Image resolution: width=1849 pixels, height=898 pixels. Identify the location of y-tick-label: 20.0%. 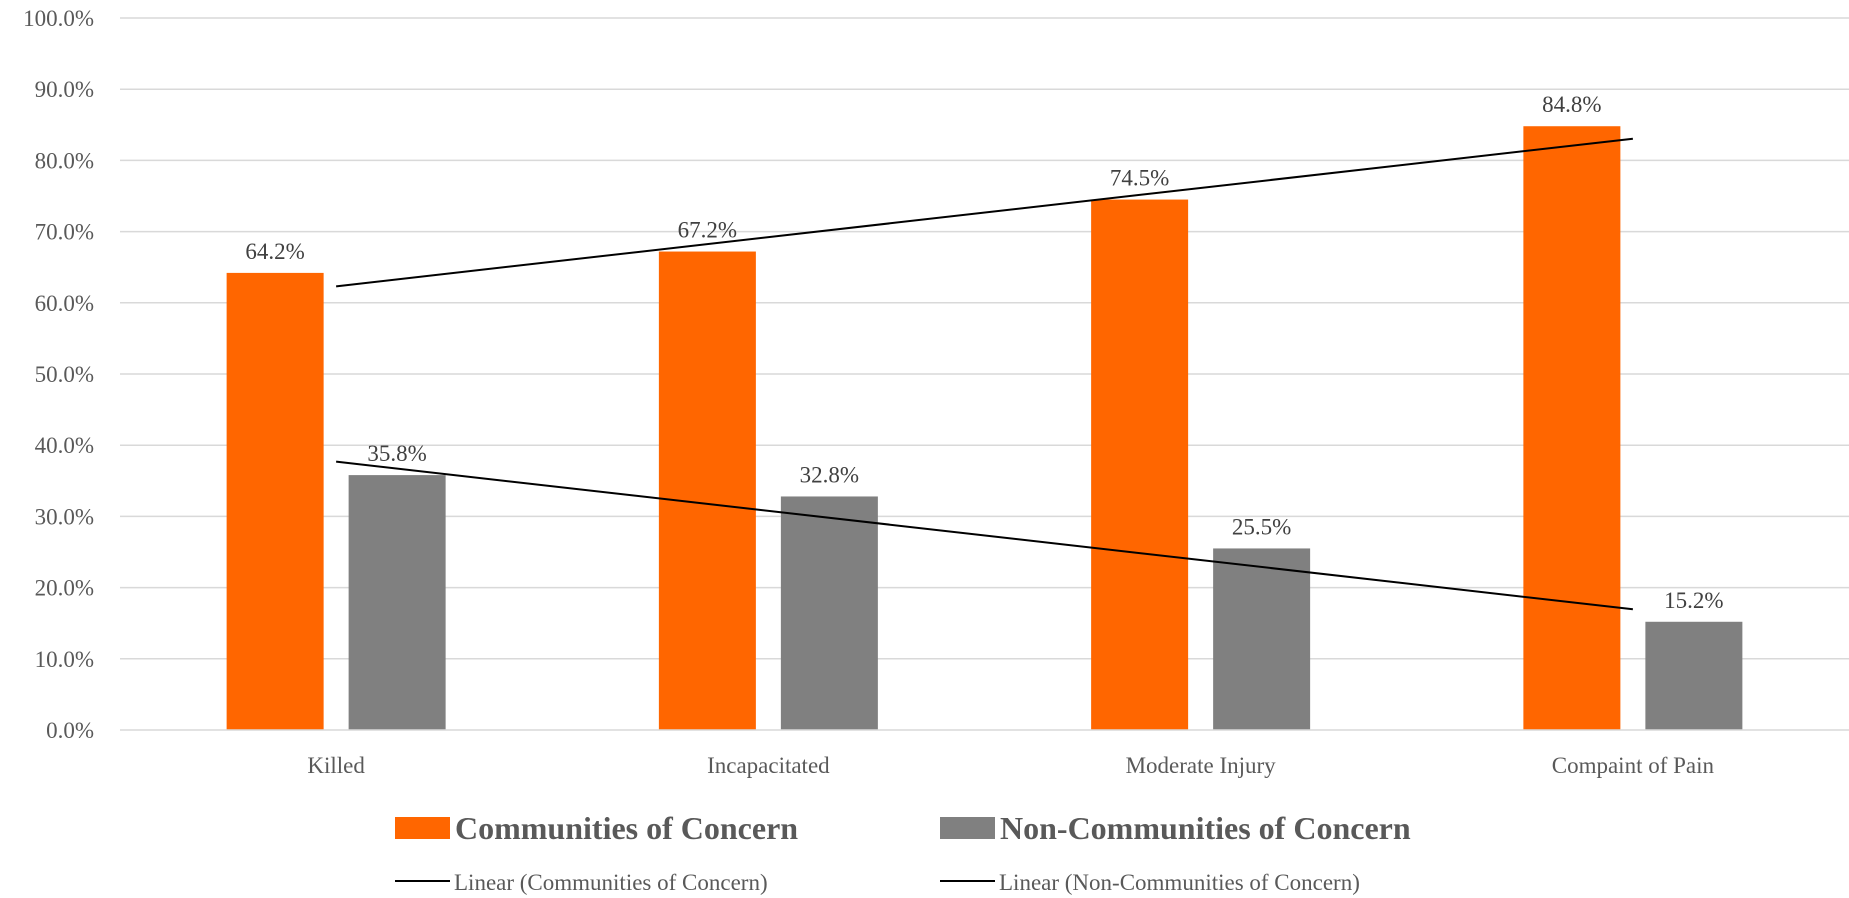
(64, 588).